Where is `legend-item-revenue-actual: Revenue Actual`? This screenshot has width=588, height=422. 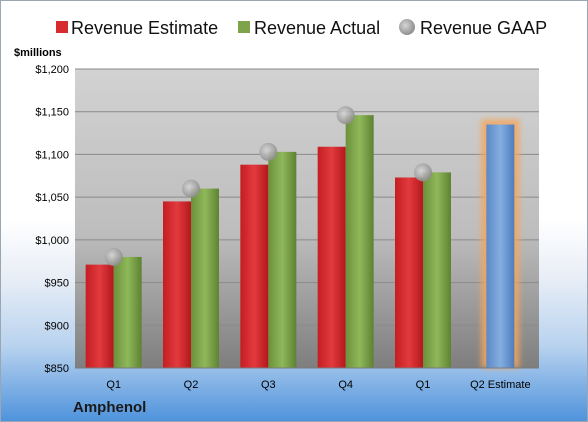
legend-item-revenue-actual: Revenue Actual is located at coordinates (309, 28).